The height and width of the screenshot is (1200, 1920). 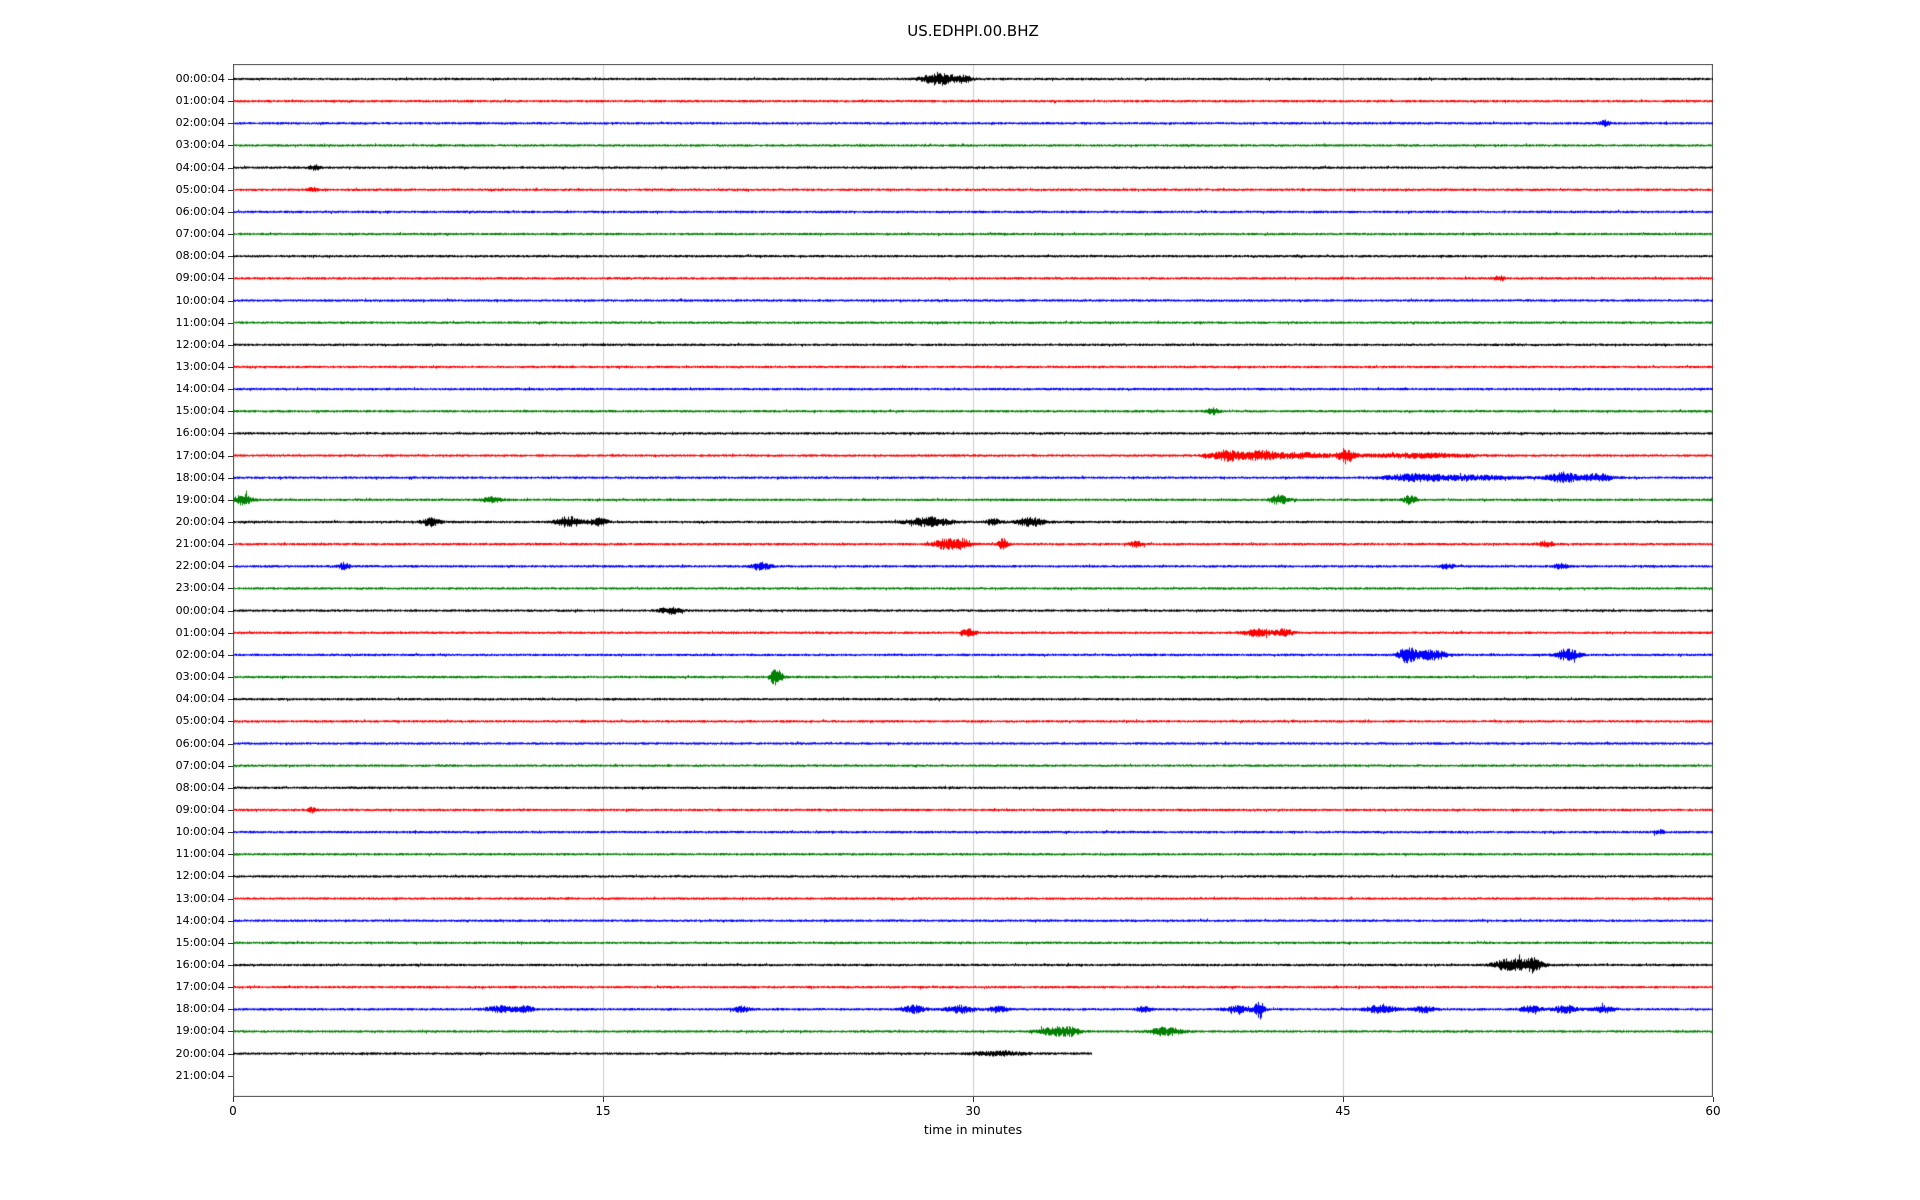 I want to click on trace-time-label: 23:00:04, so click(x=200, y=588).